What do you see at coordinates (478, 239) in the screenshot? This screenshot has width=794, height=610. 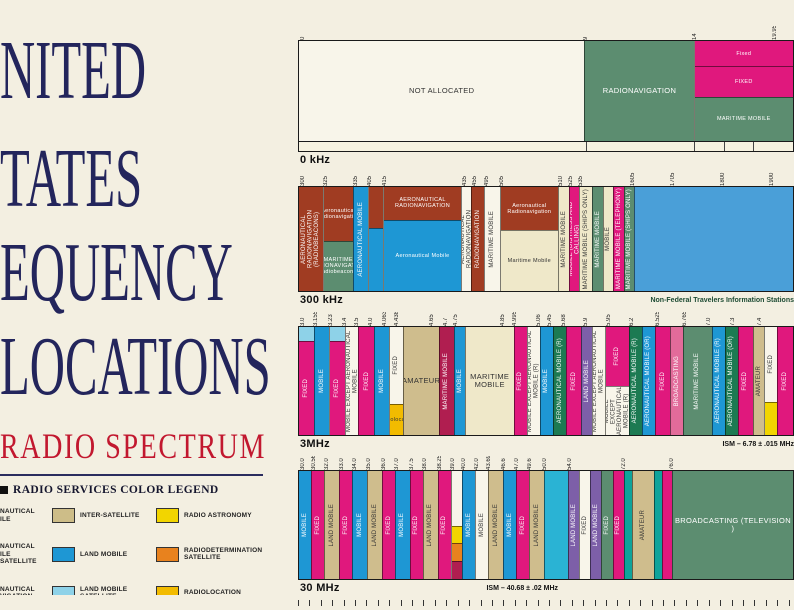 I see `allocation-segment: RADIONAVIGATION` at bounding box center [478, 239].